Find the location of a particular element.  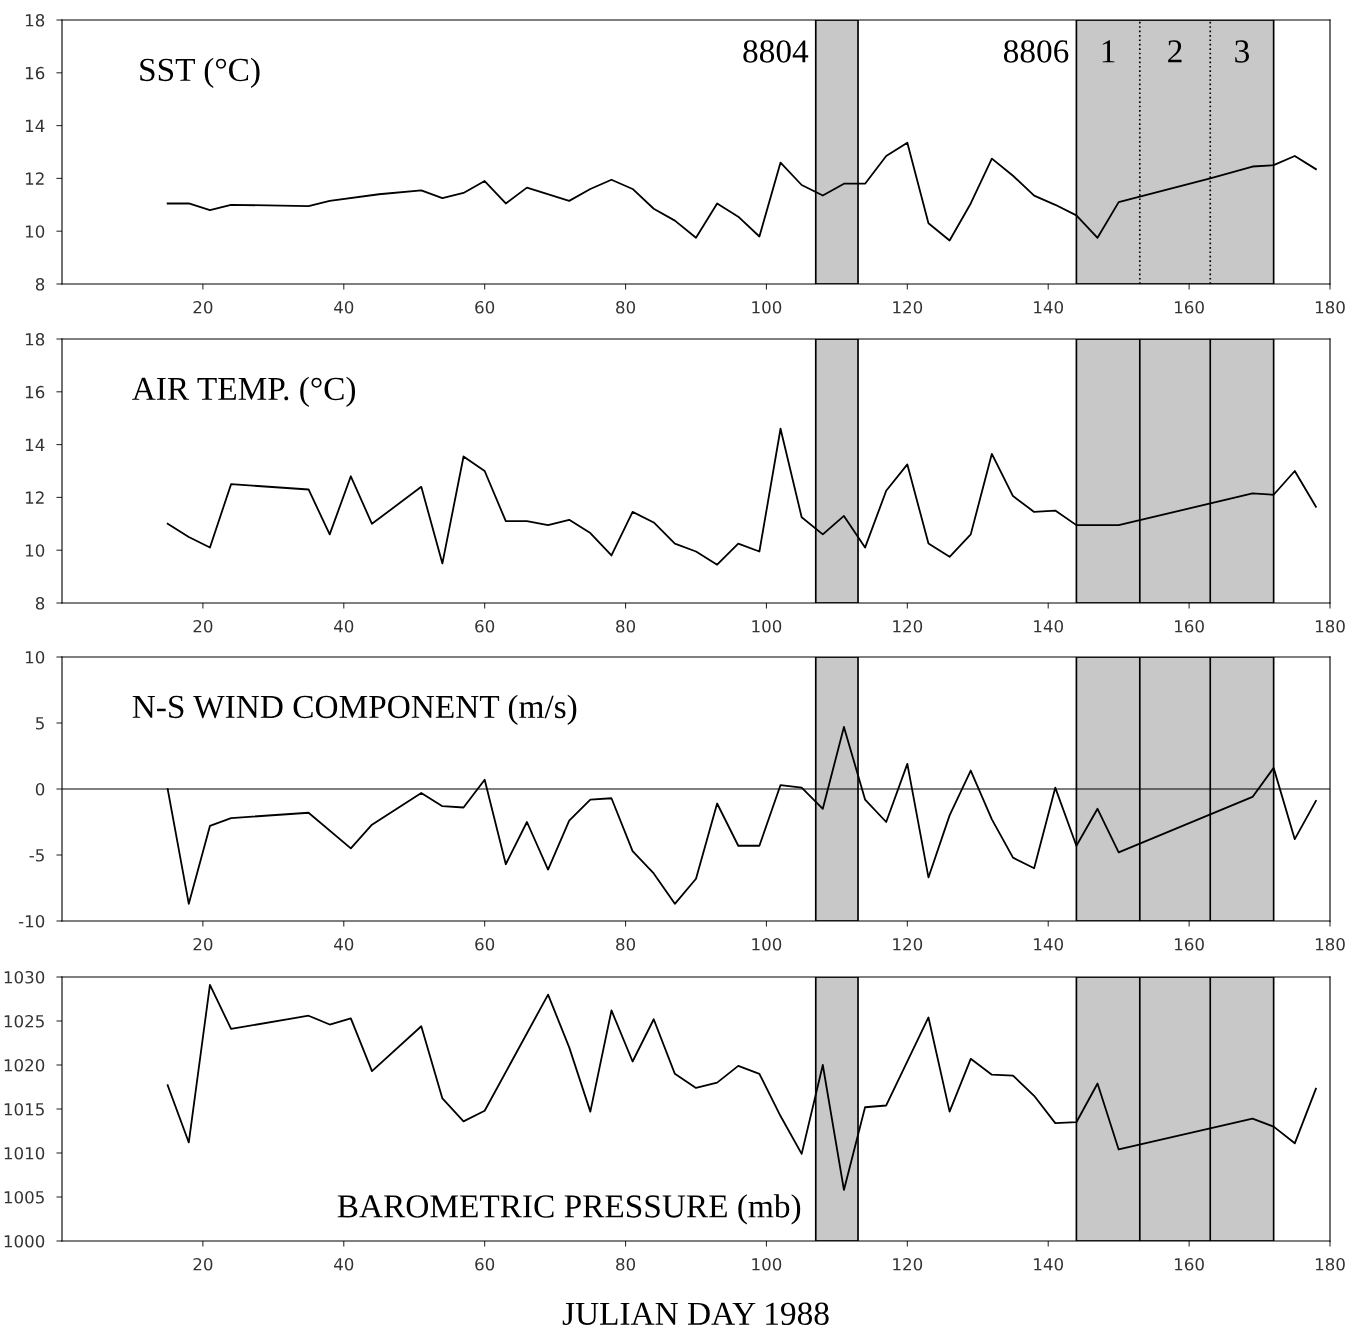

annotation: 2 is located at coordinates (1175, 51).